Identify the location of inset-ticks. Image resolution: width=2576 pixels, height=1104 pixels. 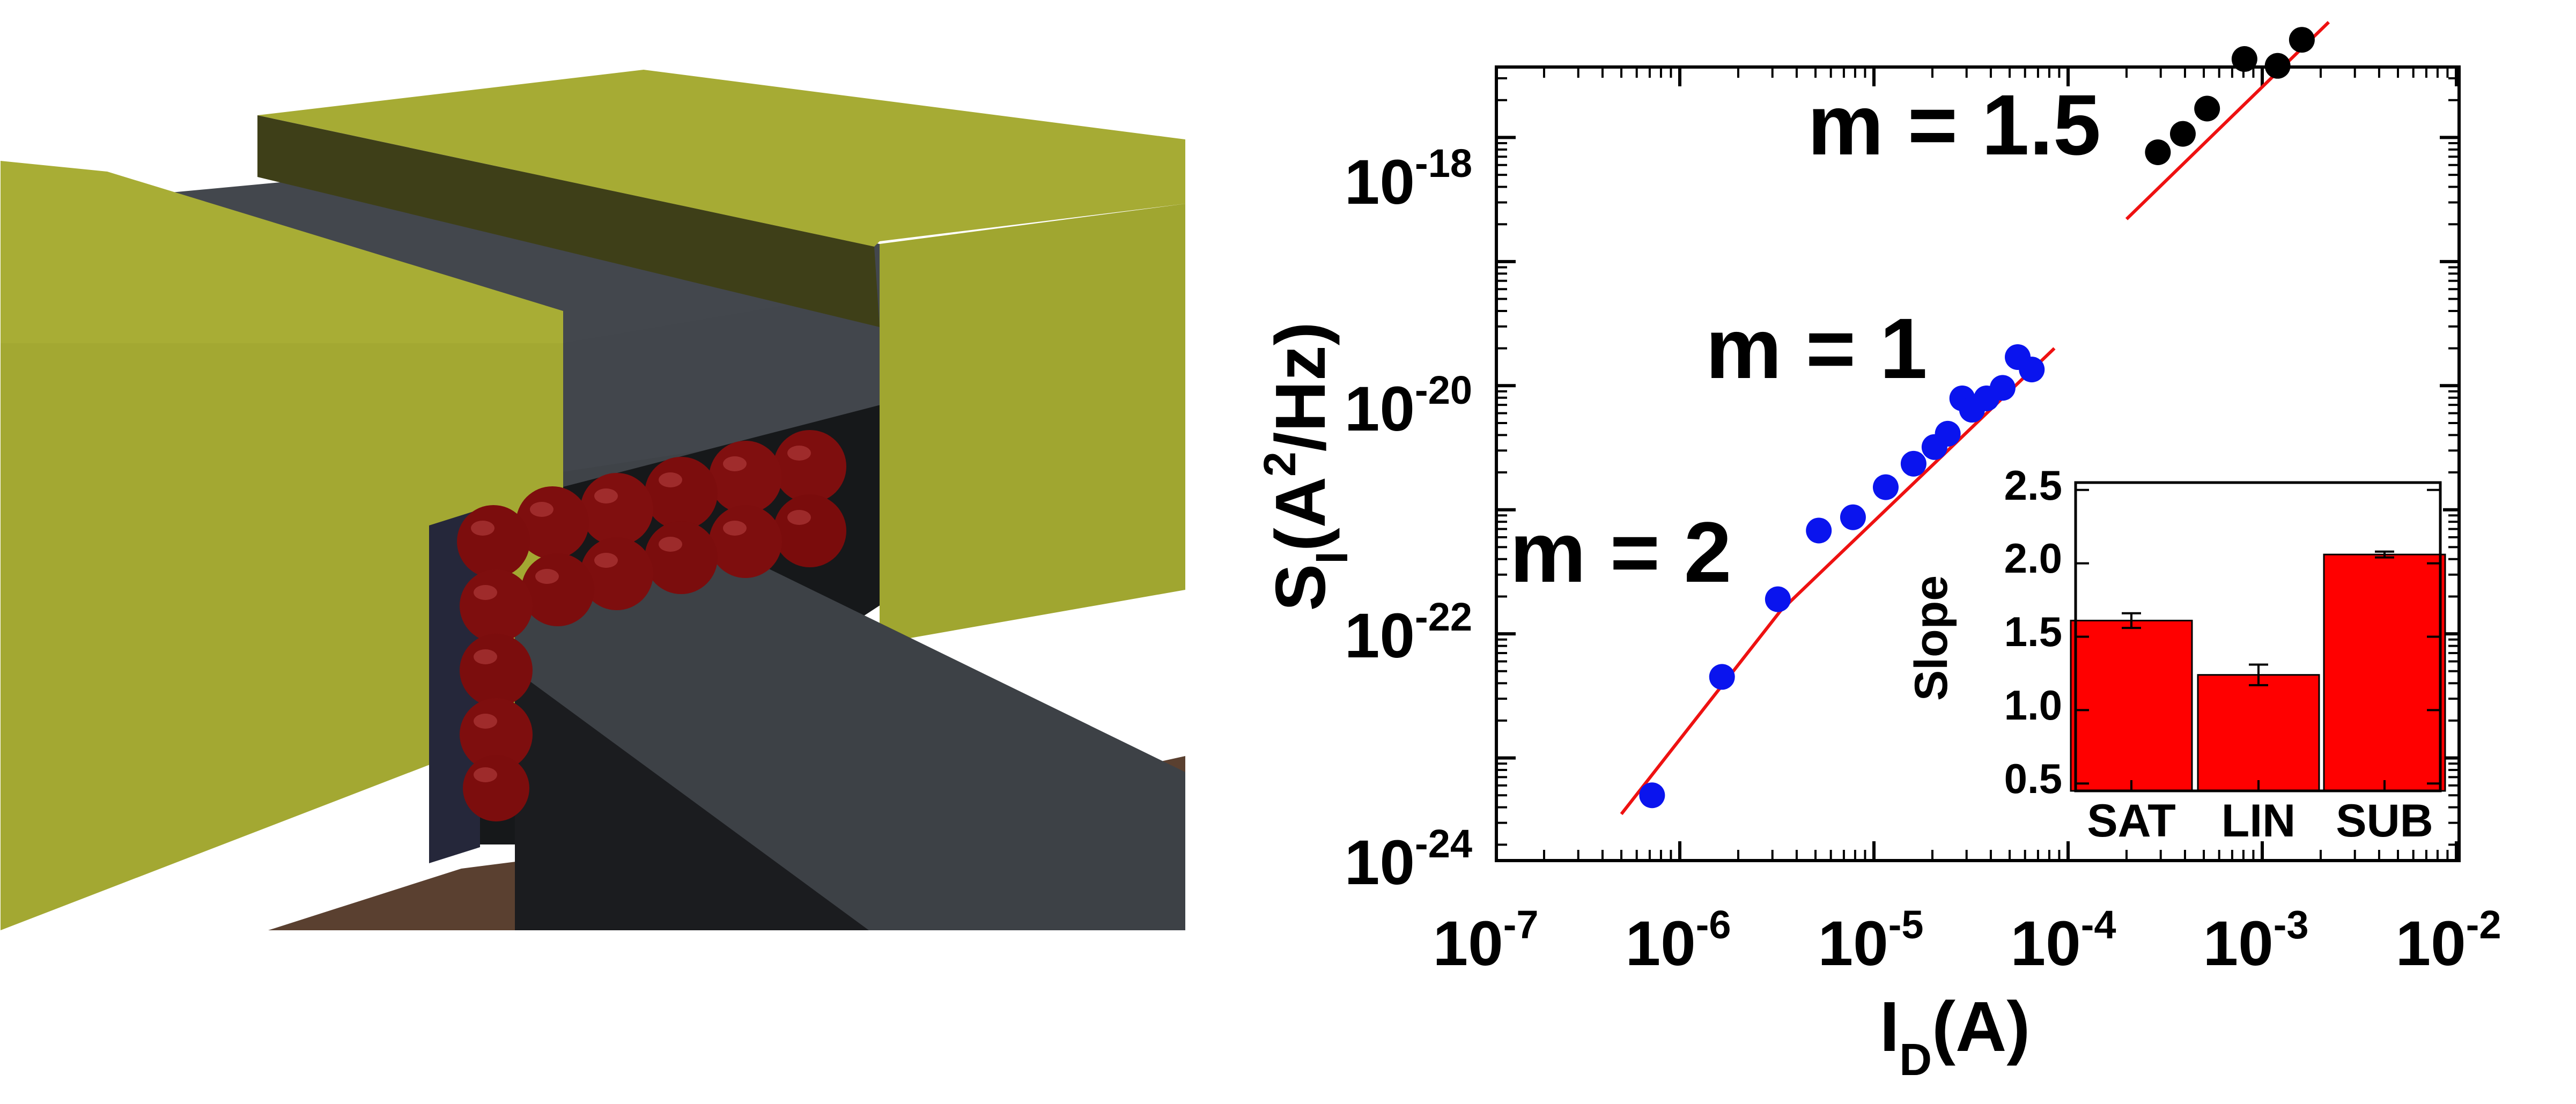
(2258, 639).